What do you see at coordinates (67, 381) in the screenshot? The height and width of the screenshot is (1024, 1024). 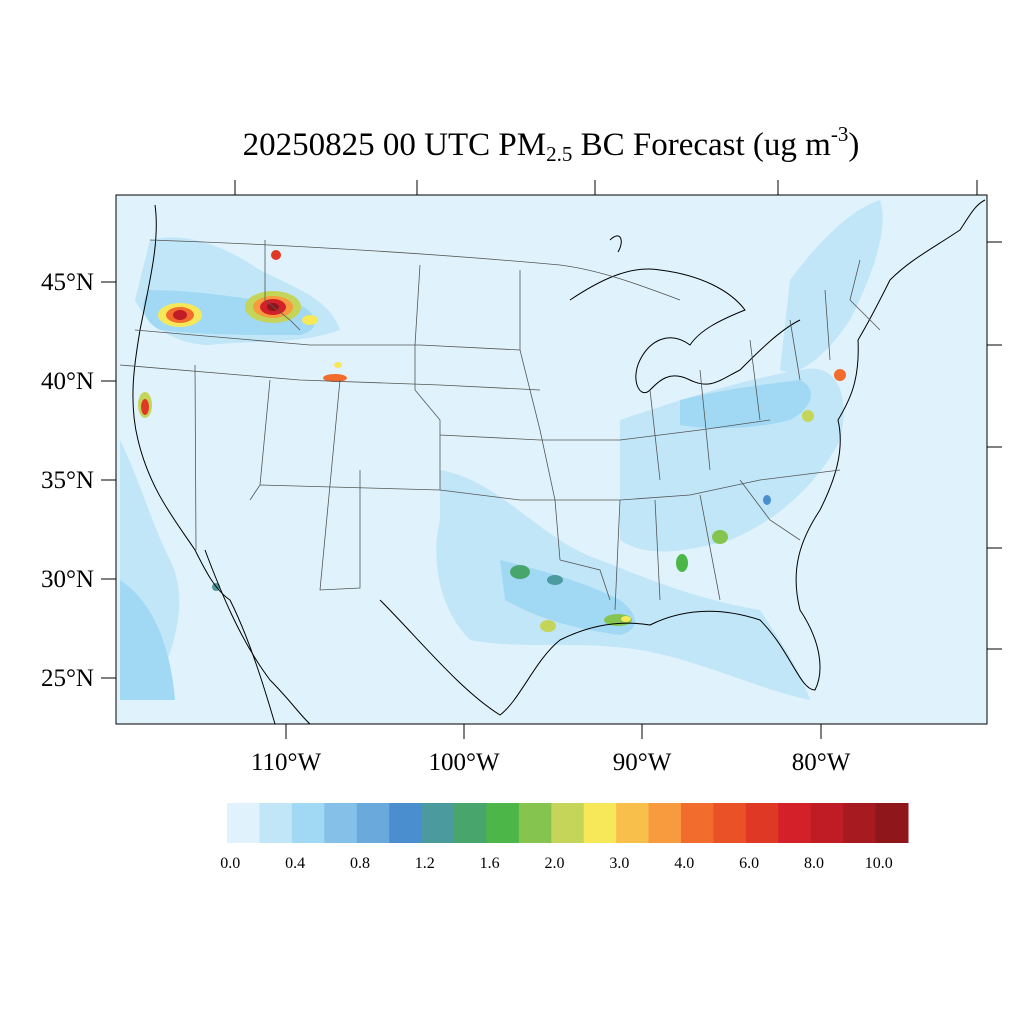 I see `lat-label-40: 40°N` at bounding box center [67, 381].